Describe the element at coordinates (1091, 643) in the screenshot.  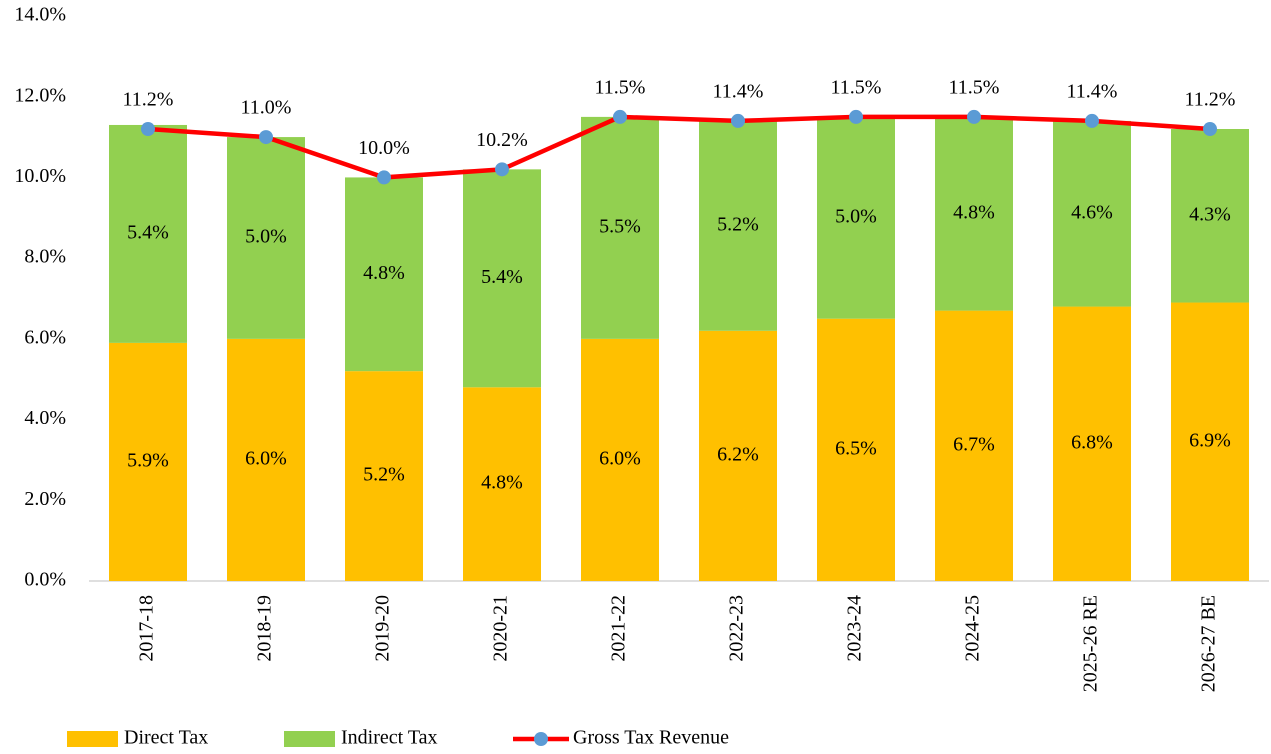
I see `x-tick-label: 2025-26 RE` at that location.